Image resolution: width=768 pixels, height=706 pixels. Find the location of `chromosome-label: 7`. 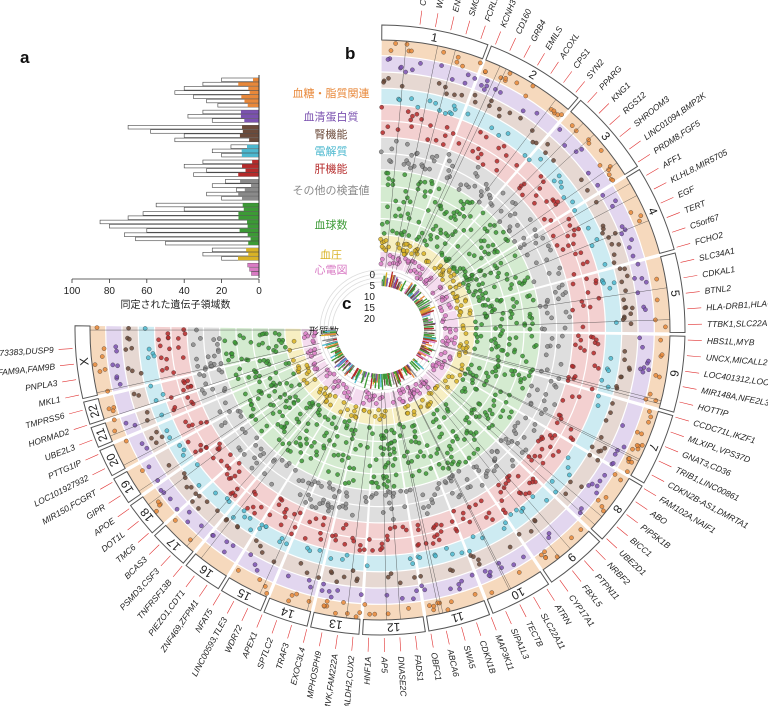

chromosome-label: 7 is located at coordinates (654, 447).